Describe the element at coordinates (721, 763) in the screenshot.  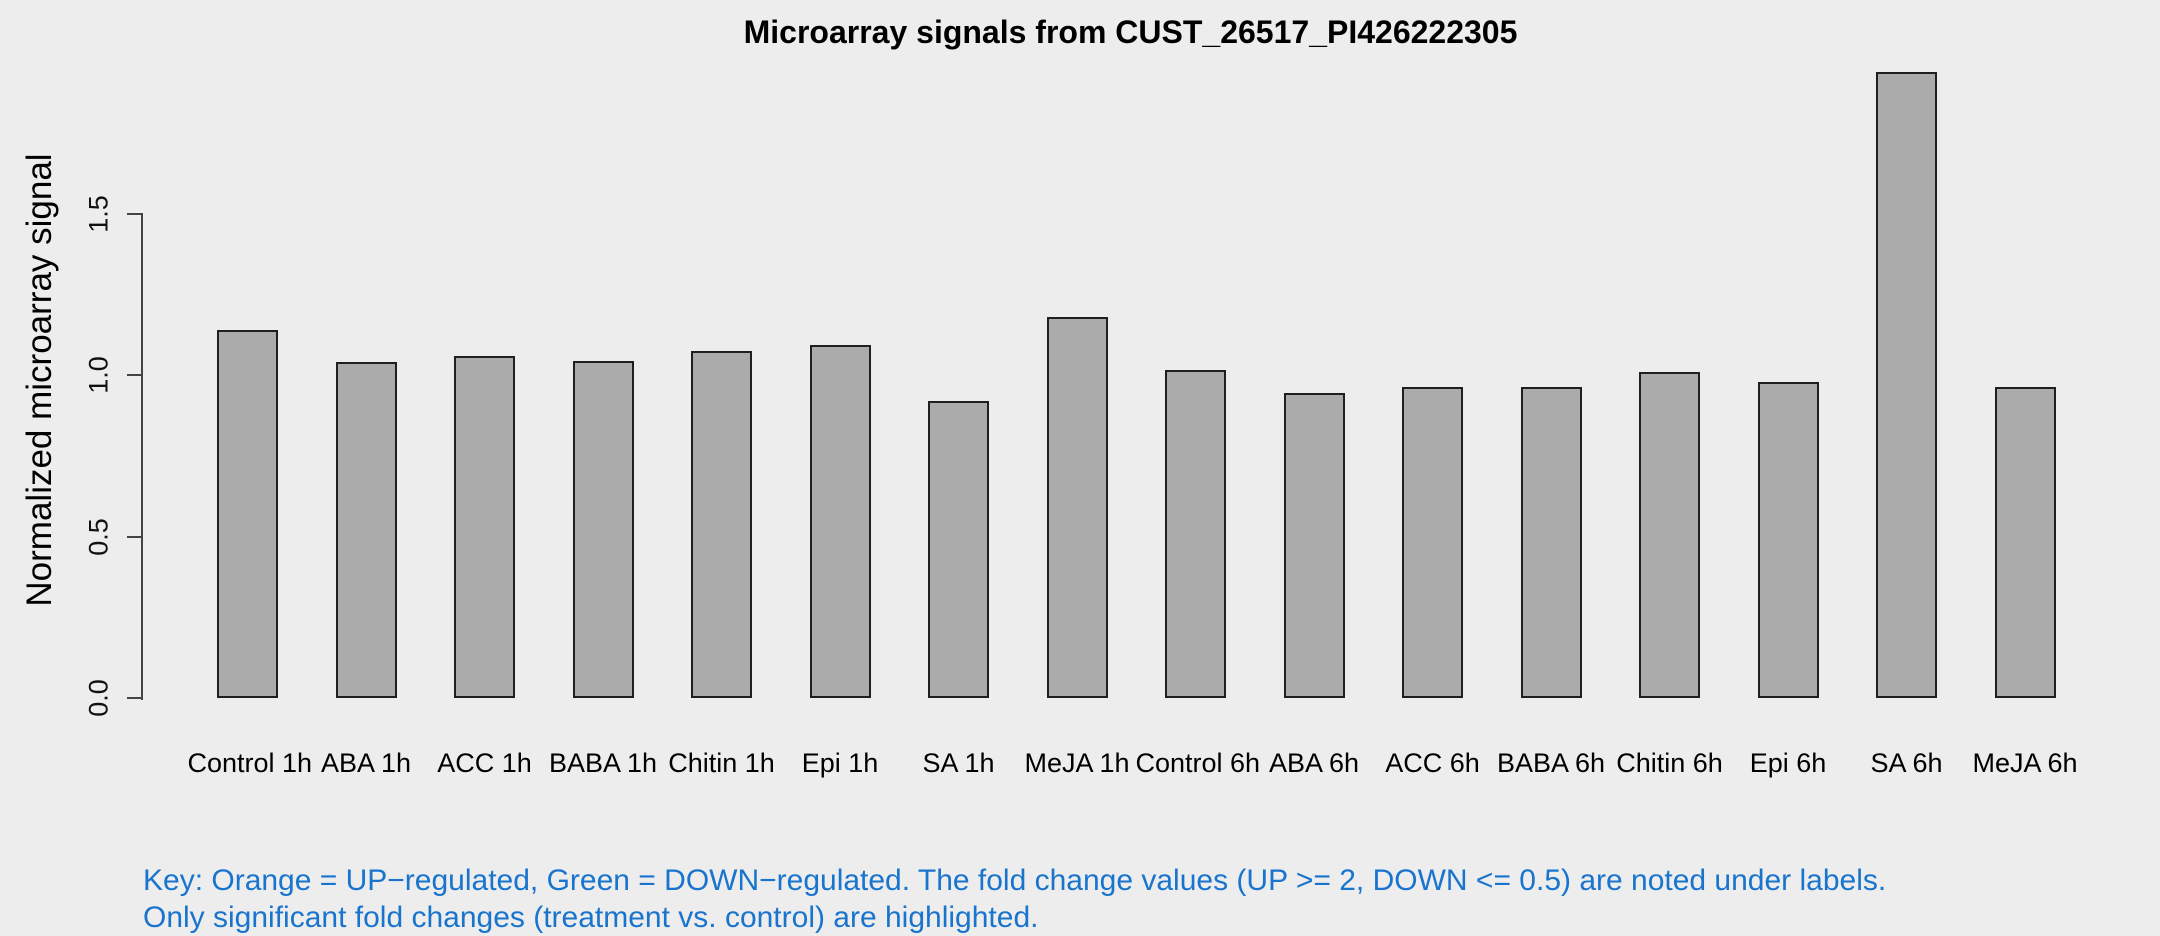
I see `x-axis-label: Chitin 1h` at that location.